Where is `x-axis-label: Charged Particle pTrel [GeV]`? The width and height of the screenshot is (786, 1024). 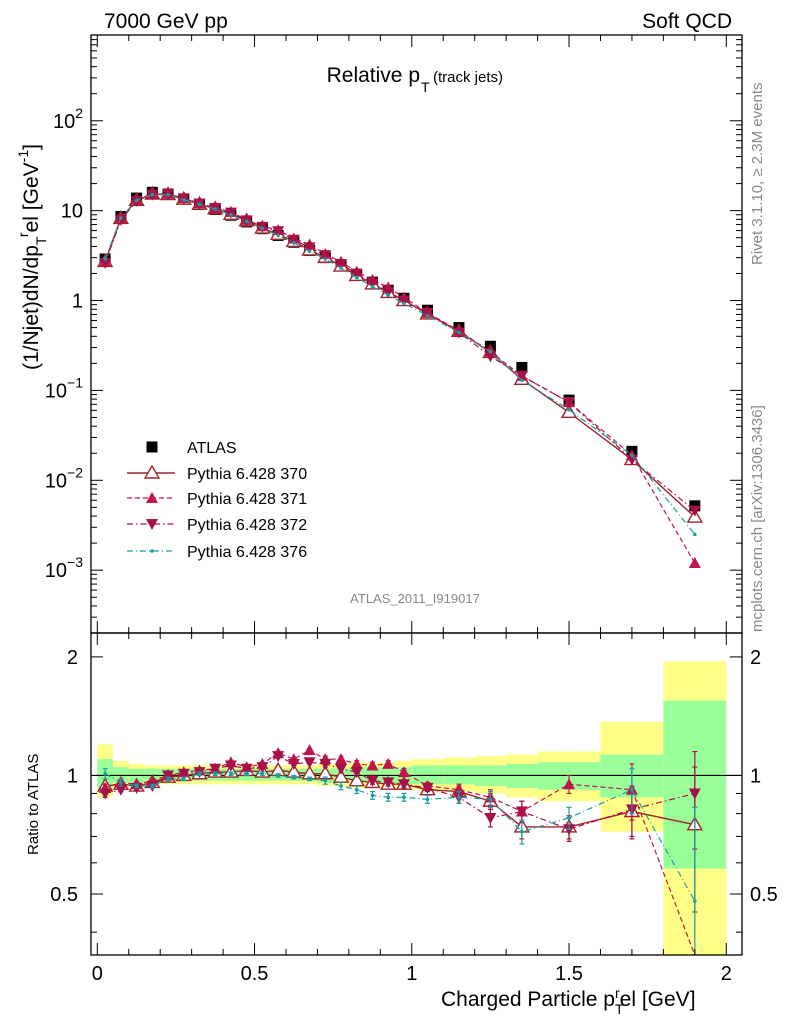 x-axis-label: Charged Particle pTrel [GeV] is located at coordinates (568, 1001).